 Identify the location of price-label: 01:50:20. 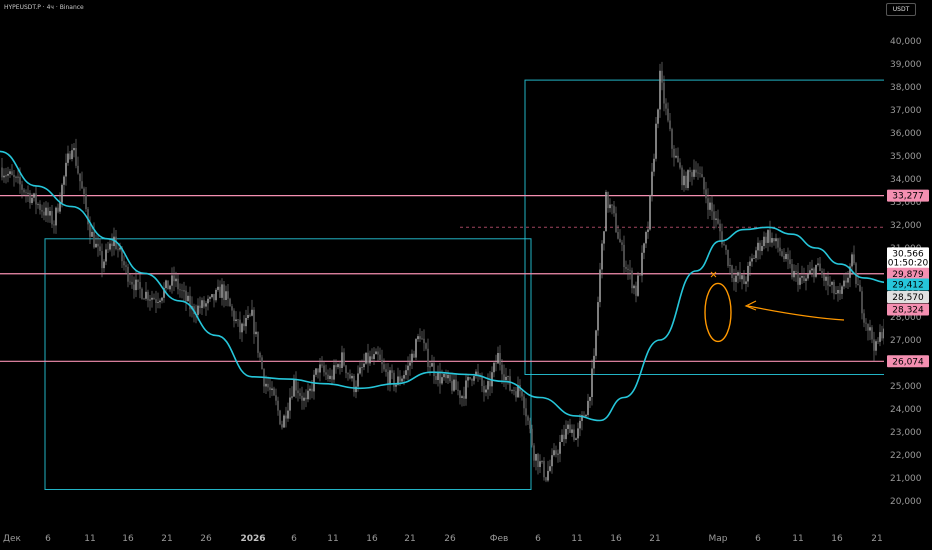
(908, 262).